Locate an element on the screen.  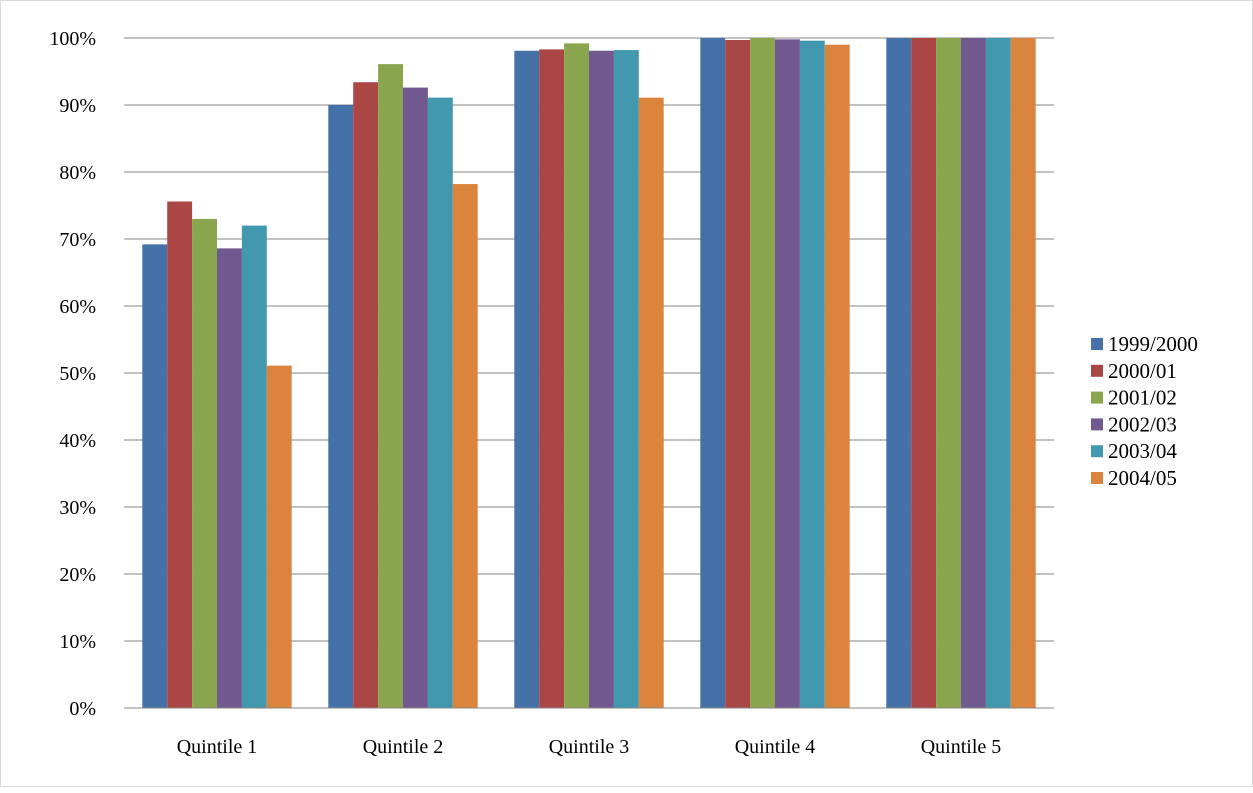
x-category-label: Quintile 1 is located at coordinates (217, 747).